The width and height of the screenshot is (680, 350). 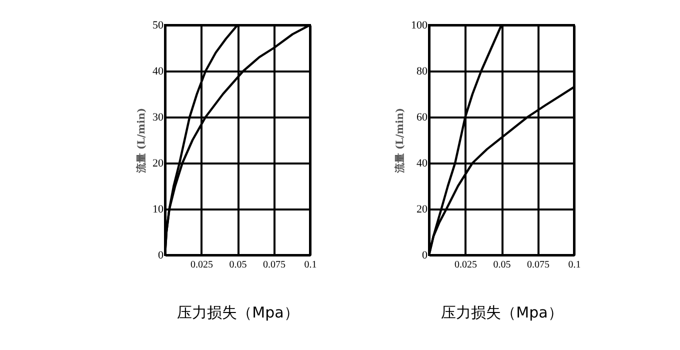 I want to click on y-tick-label: 80, so click(x=422, y=72).